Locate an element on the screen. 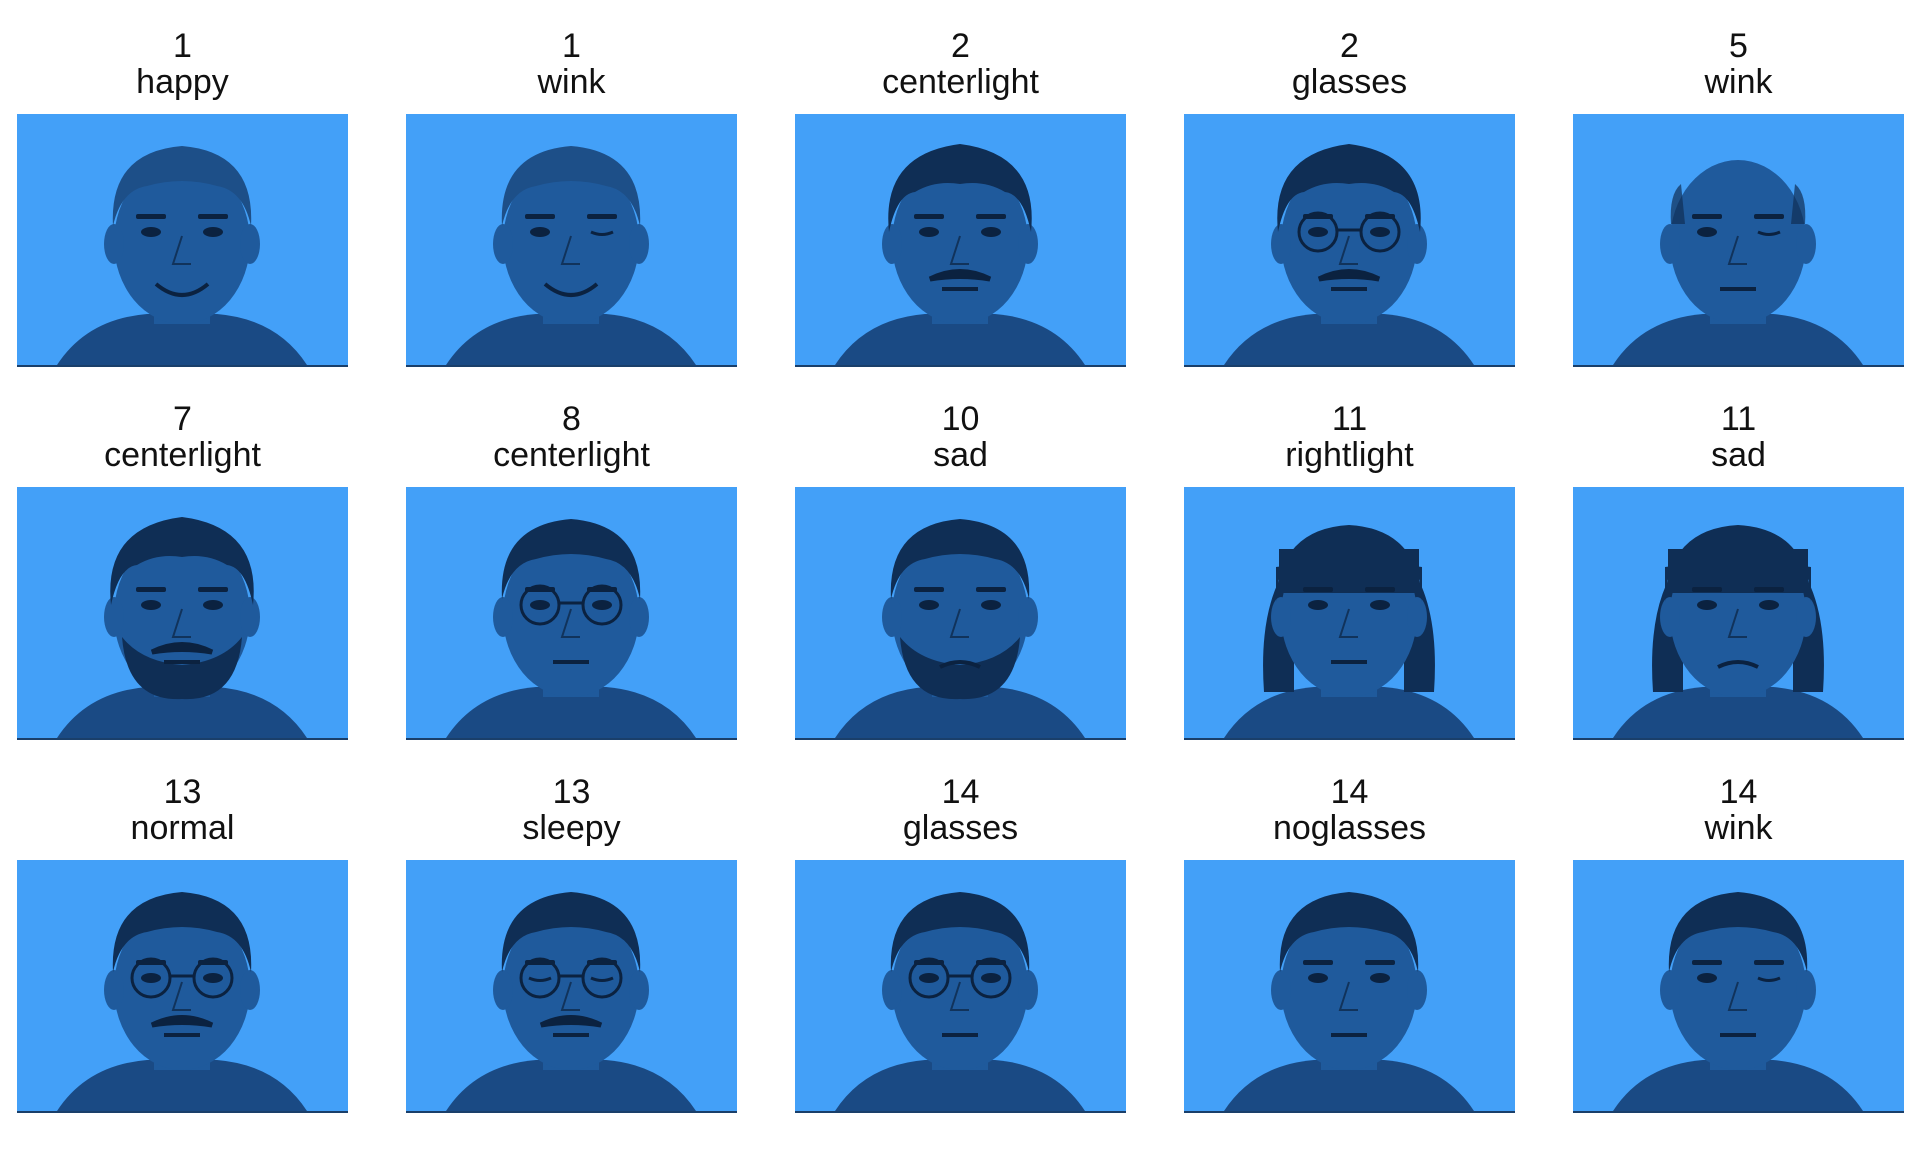 This screenshot has height=1152, width=1920. face-cell: 11 rightlight is located at coordinates (1349, 571).